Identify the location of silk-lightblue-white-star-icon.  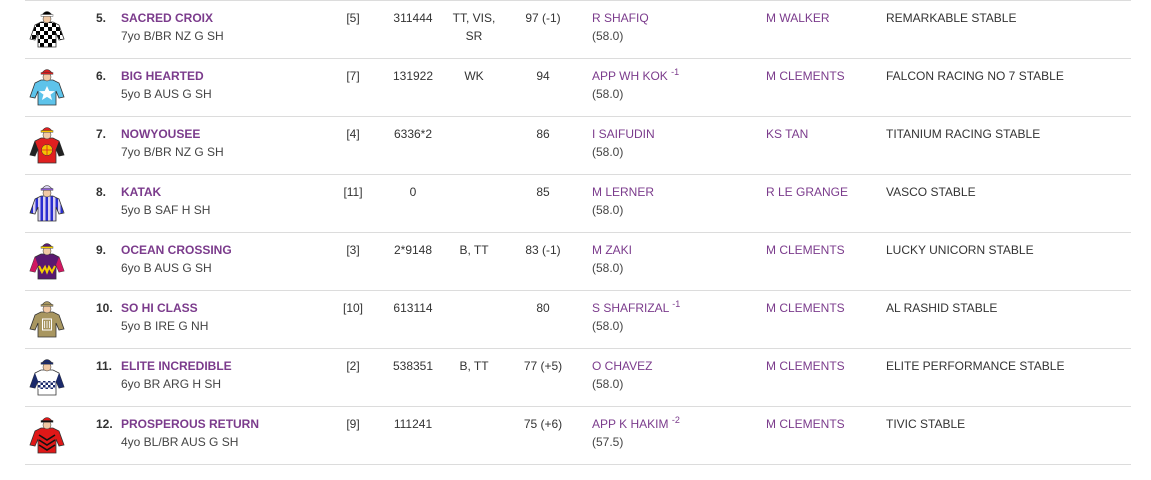
(47, 88).